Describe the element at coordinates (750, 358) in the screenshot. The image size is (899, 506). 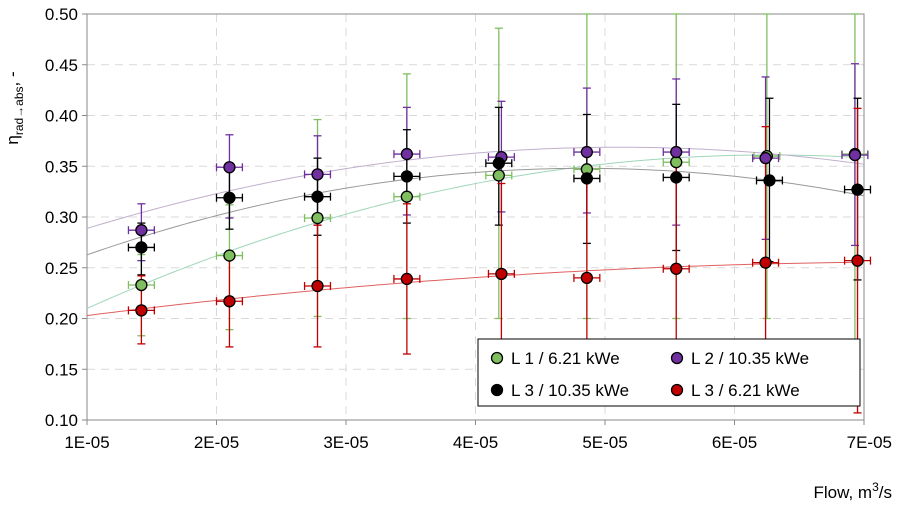
I see `legend-label: L 2 / 10.35 kWe` at that location.